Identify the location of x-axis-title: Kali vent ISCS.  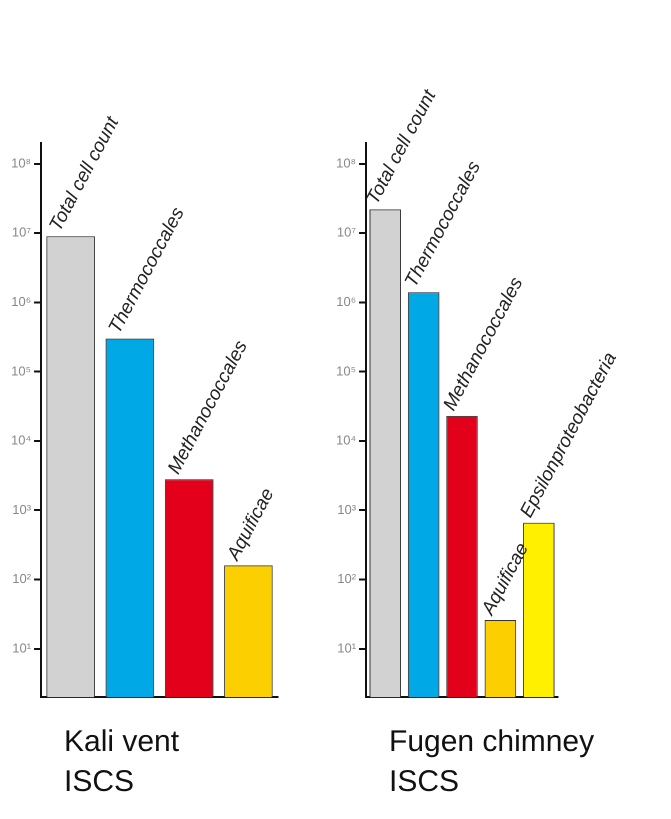
(121, 762).